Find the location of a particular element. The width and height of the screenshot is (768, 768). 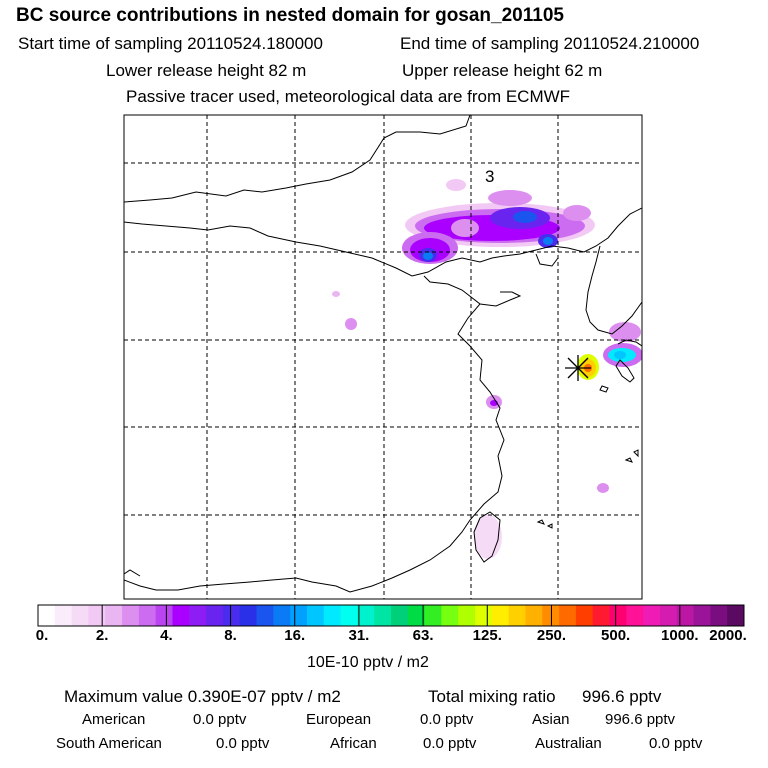

colorbar-tick-label: 2. is located at coordinates (102, 635).